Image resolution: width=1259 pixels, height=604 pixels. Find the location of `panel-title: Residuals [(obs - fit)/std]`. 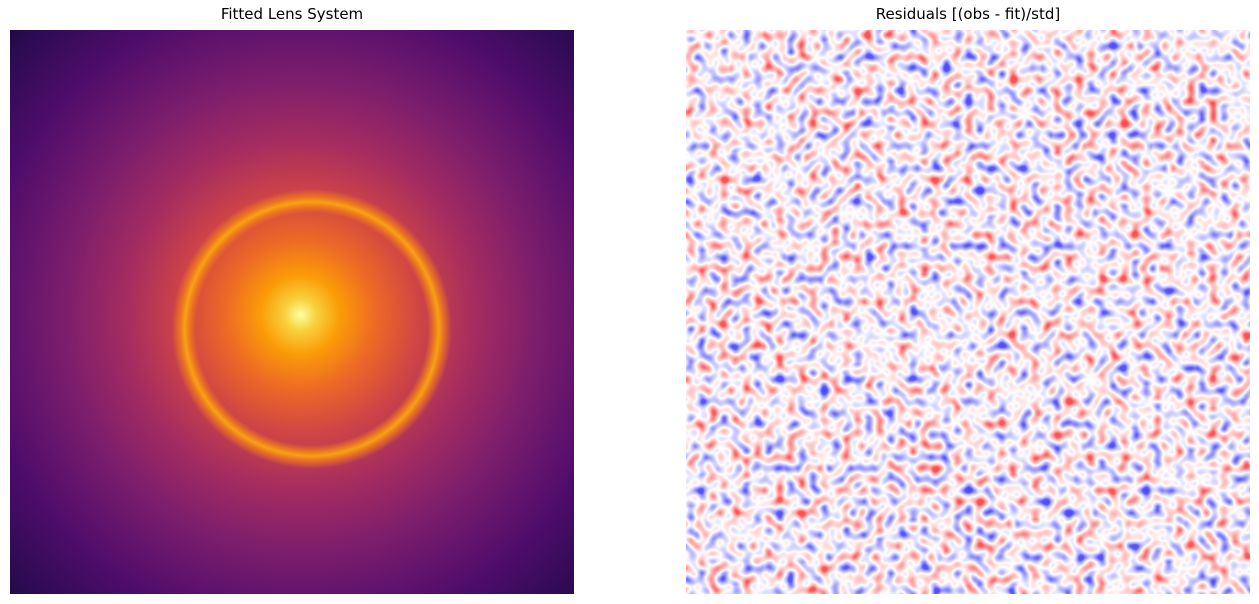

panel-title: Residuals [(obs - fit)/std] is located at coordinates (968, 14).